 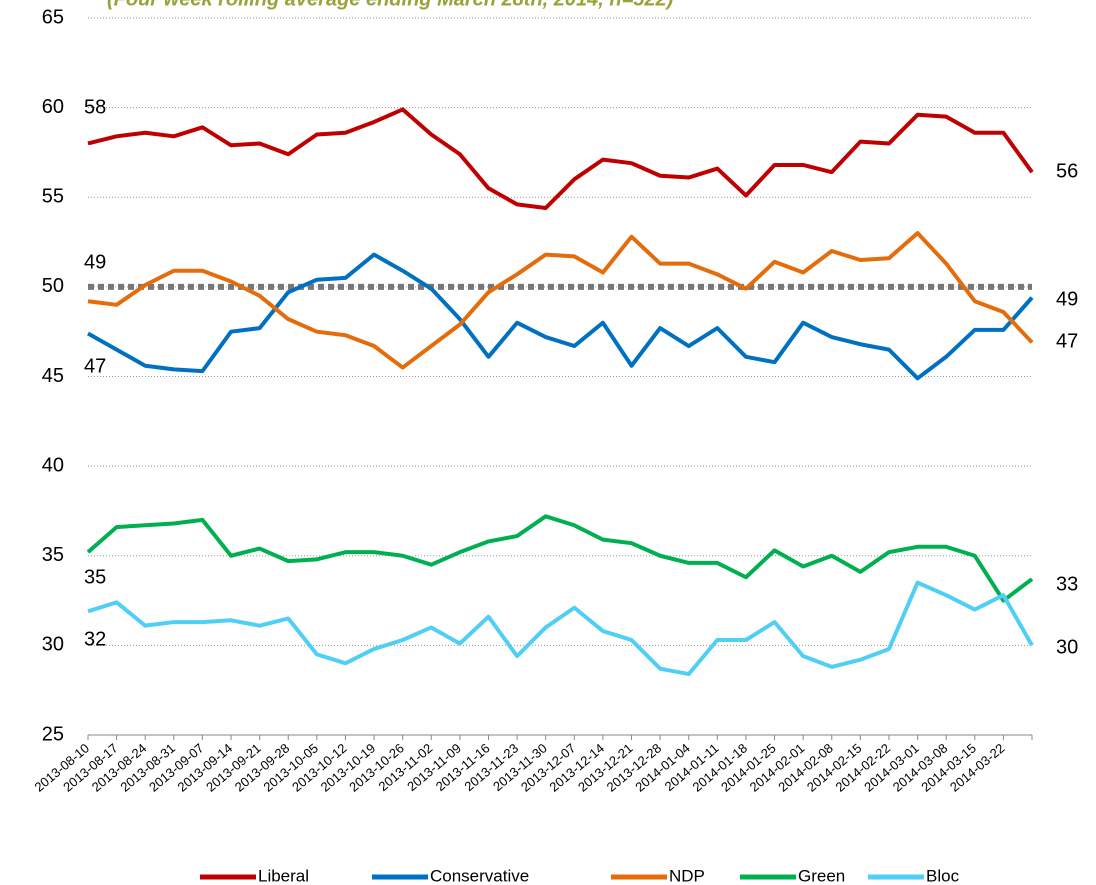 I want to click on annotation: 56, so click(x=1067, y=171).